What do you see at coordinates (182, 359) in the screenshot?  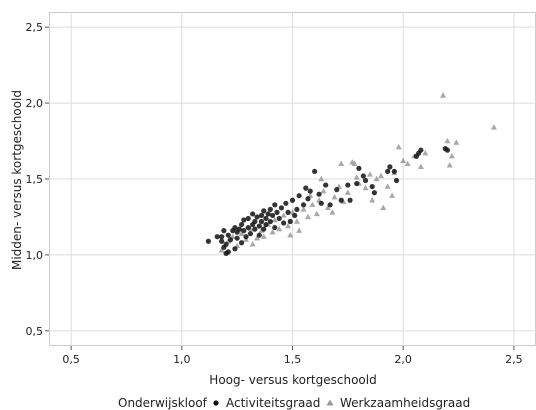 I see `x-tick-label: 1,0` at bounding box center [182, 359].